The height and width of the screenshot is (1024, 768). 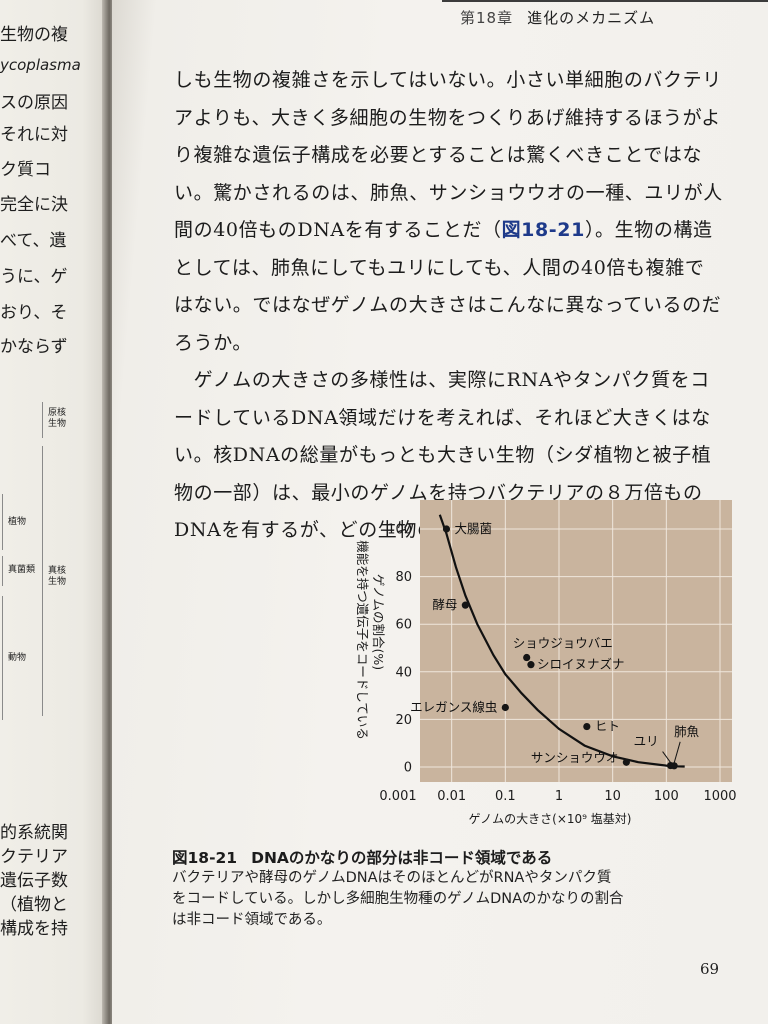 What do you see at coordinates (399, 530) in the screenshot?
I see `y-tick-label: 100` at bounding box center [399, 530].